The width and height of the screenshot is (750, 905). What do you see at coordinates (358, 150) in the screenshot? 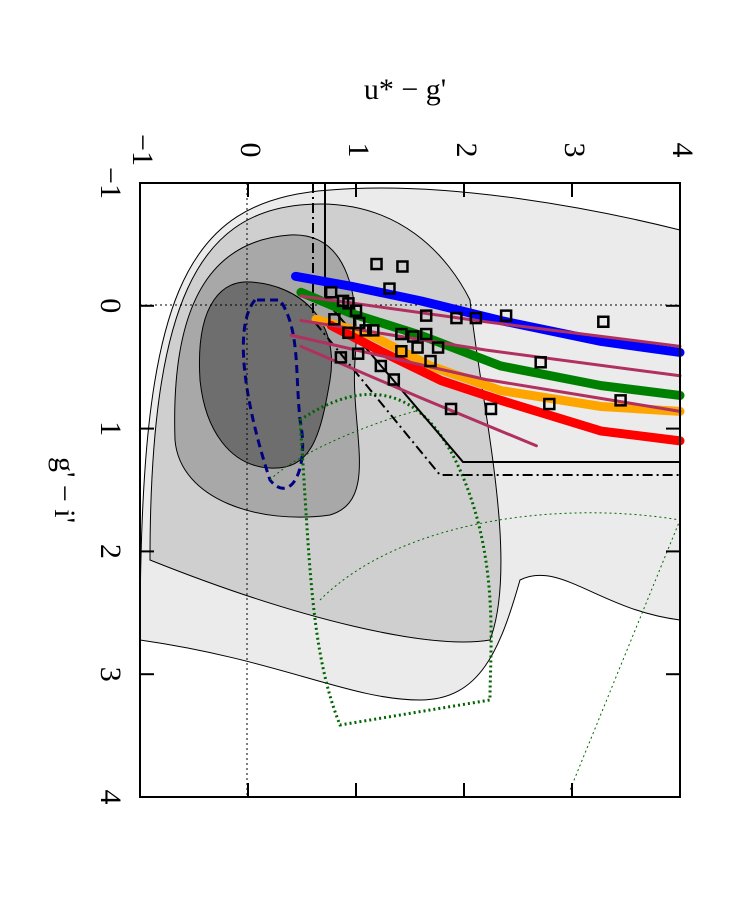
I see `x-tick-label: 1` at bounding box center [358, 150].